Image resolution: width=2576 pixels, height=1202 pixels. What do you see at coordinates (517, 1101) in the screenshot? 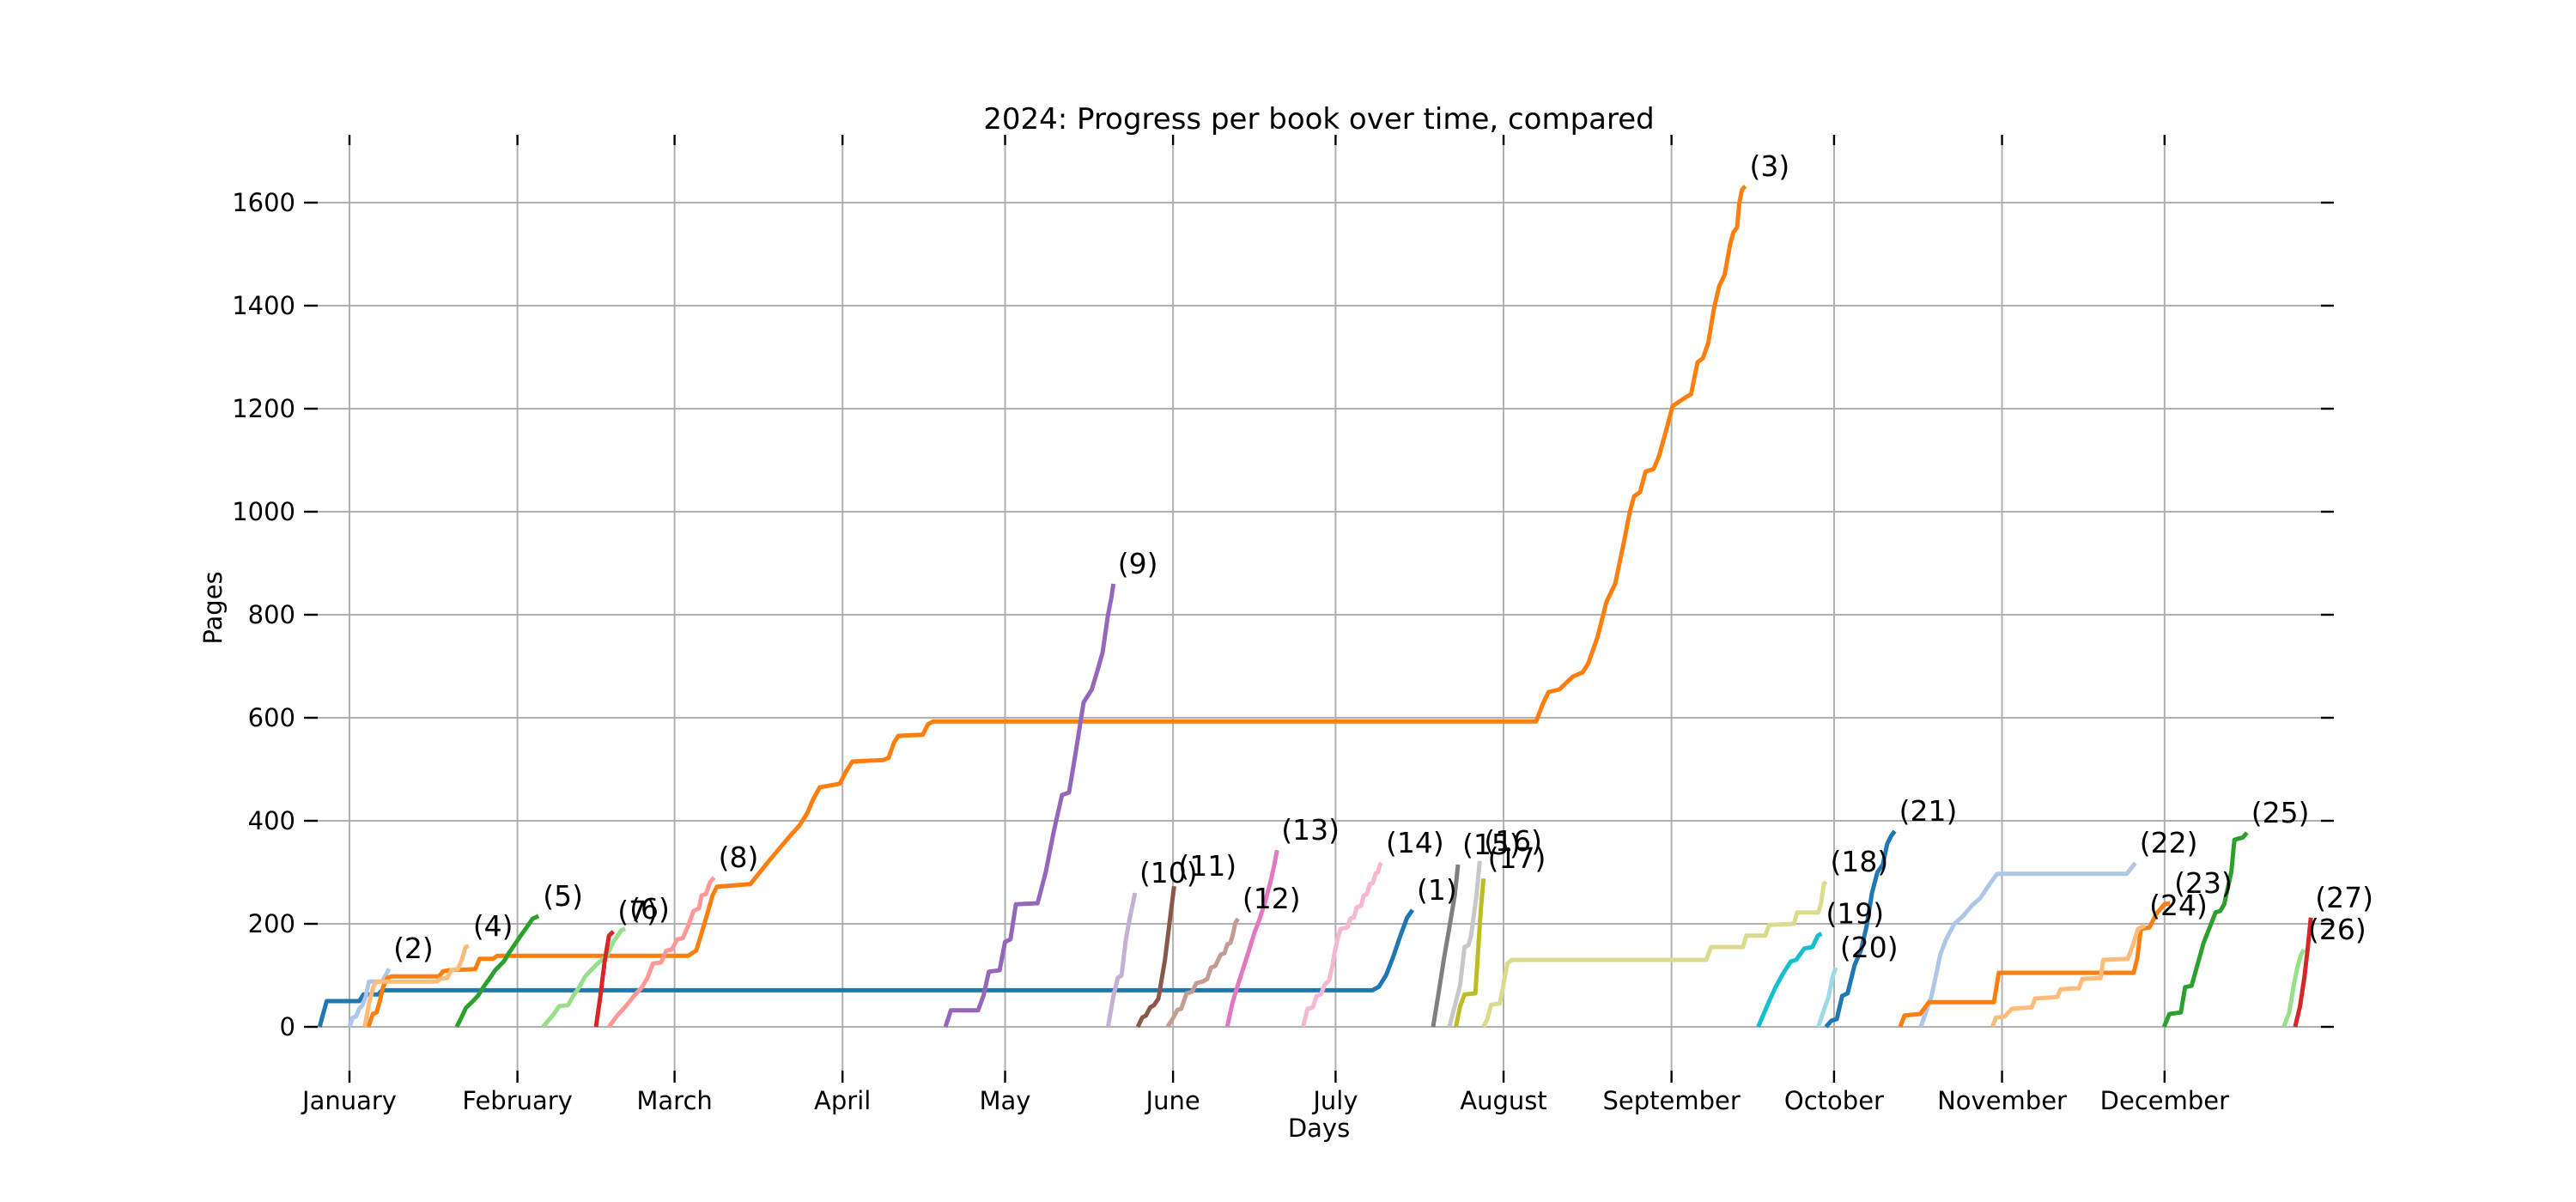
I see `x-tick-label: February` at bounding box center [517, 1101].